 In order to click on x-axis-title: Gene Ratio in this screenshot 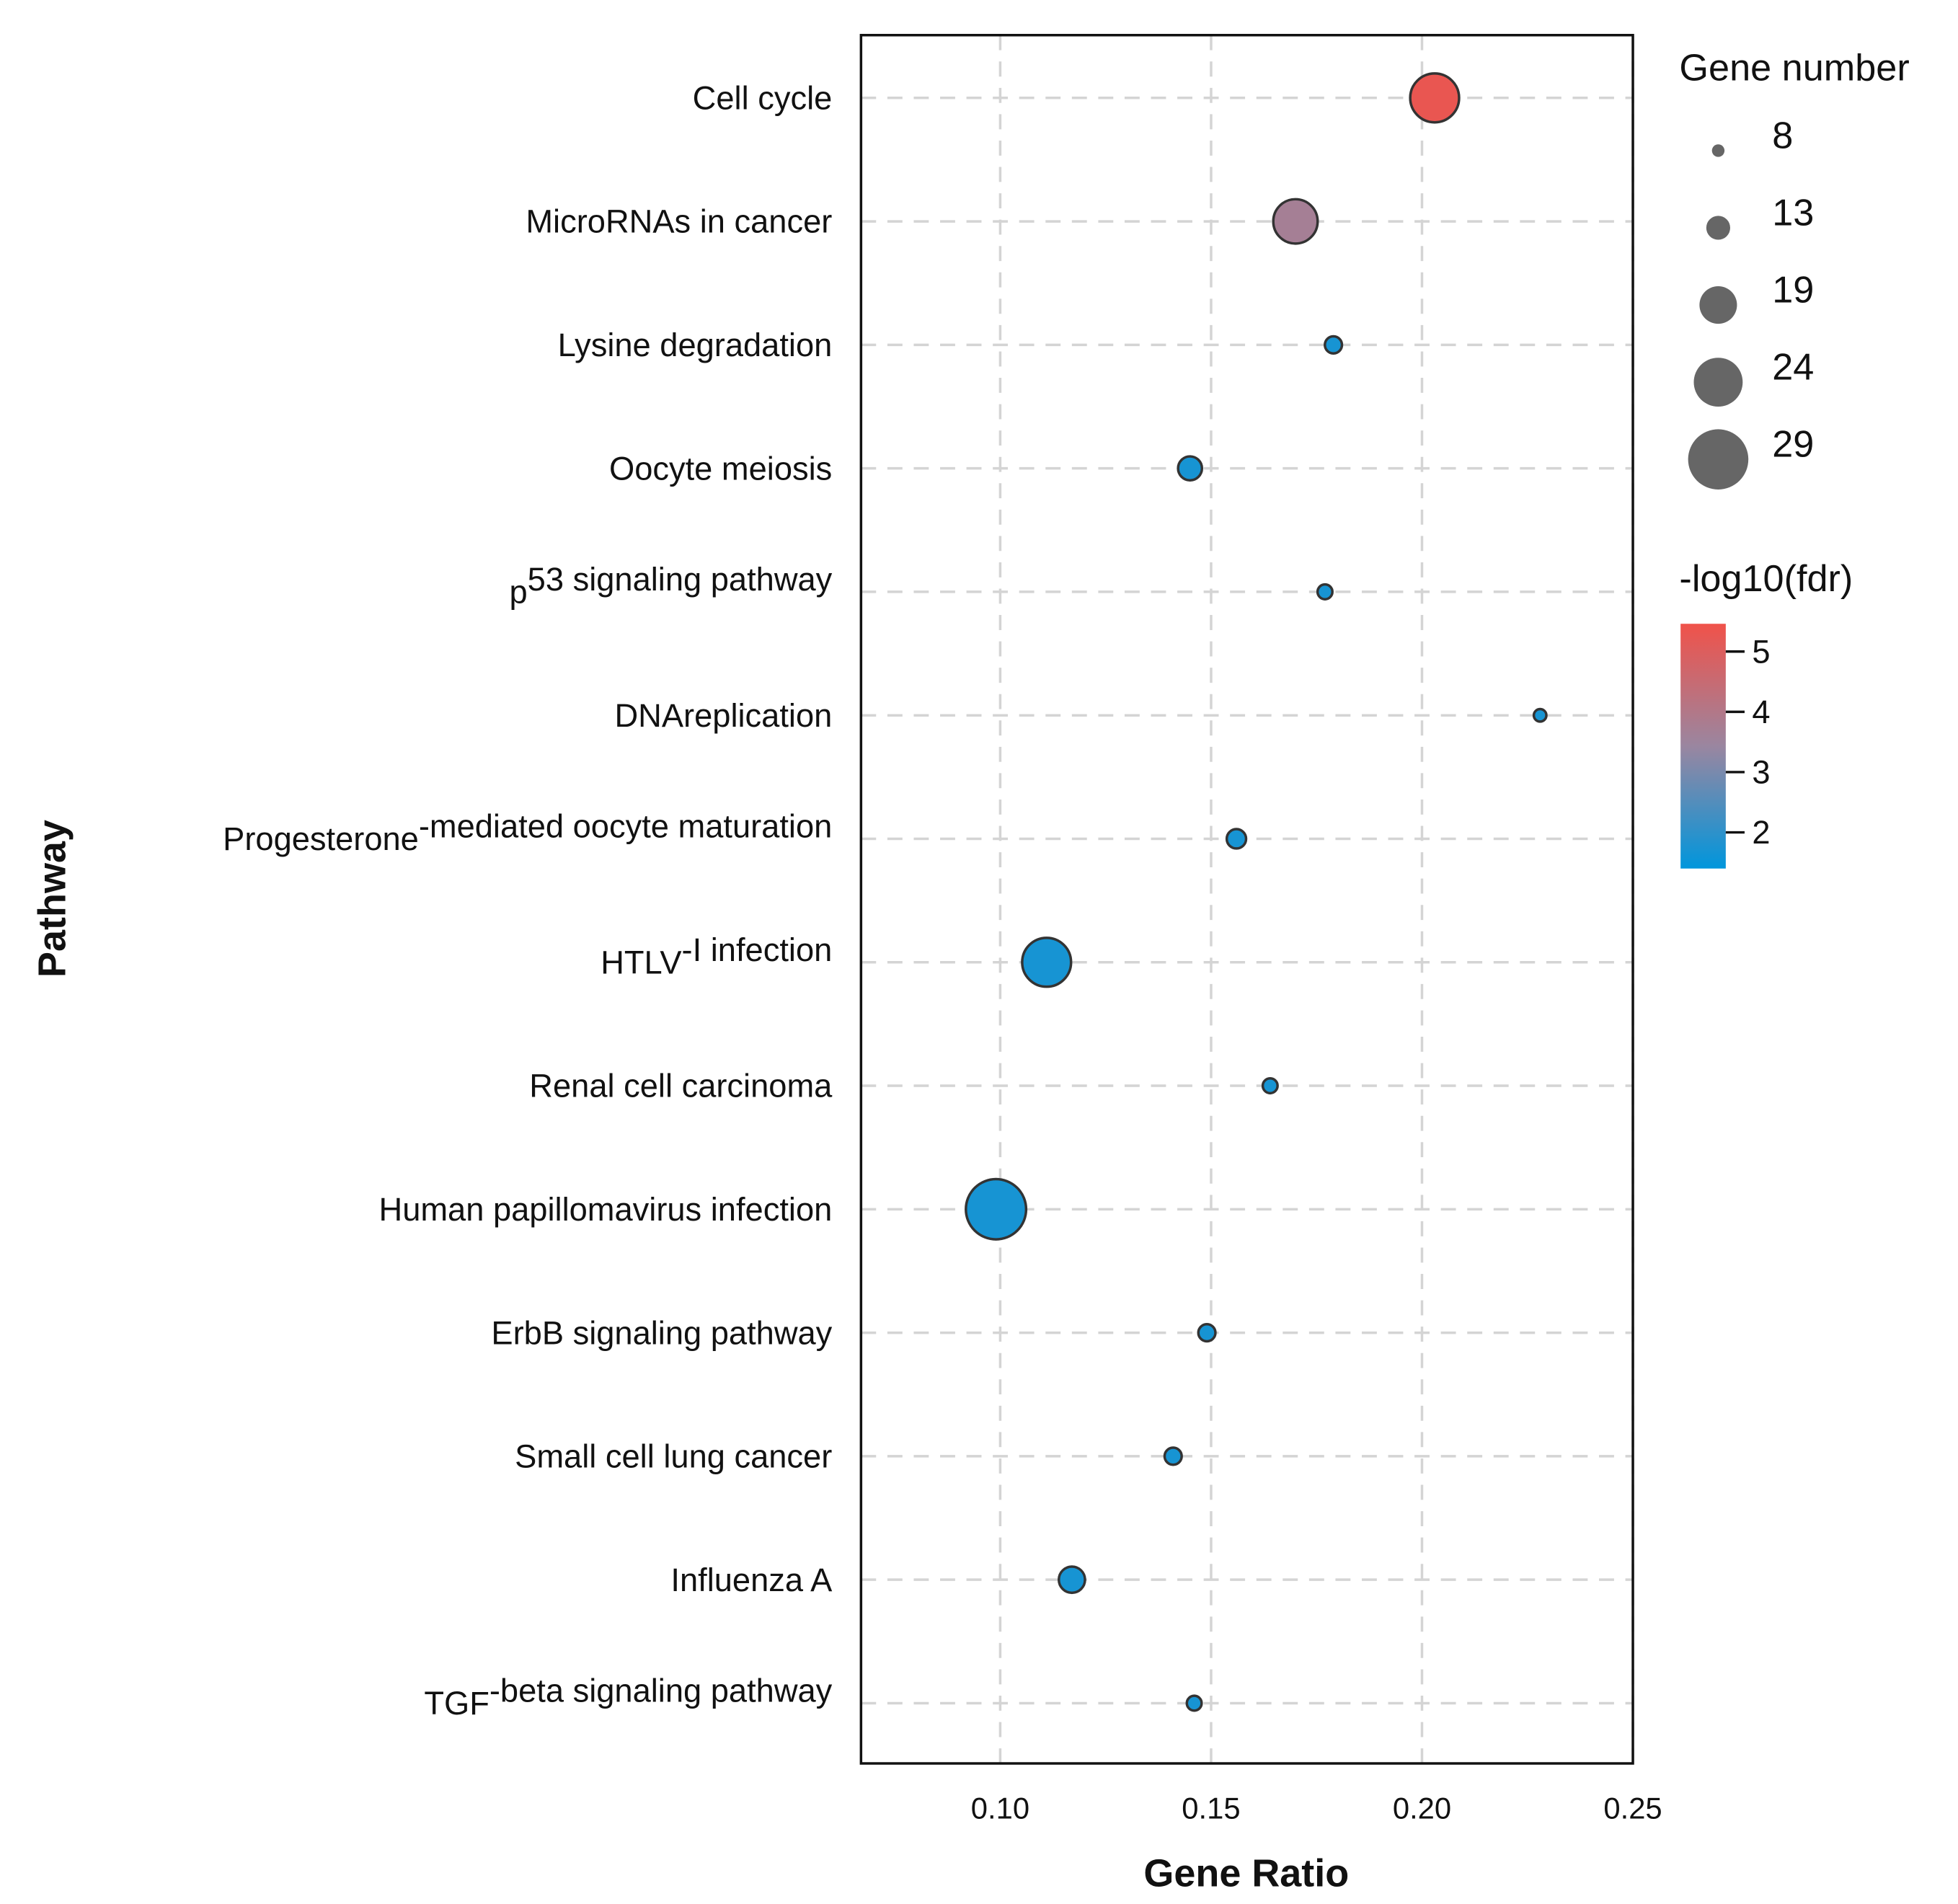, I will do `click(1246, 1873)`.